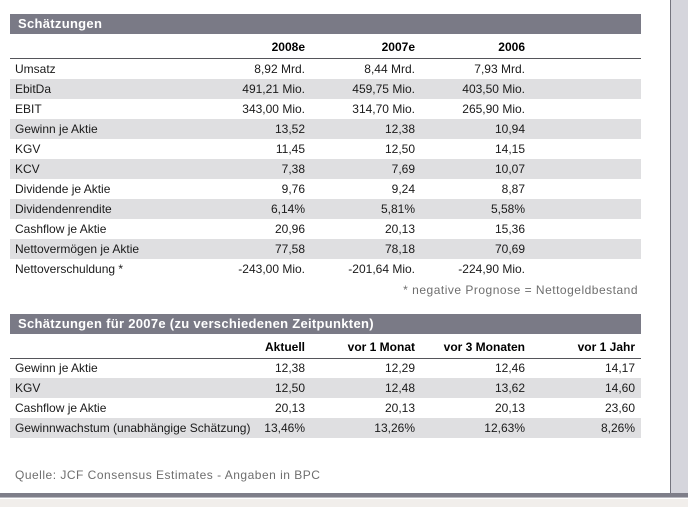  What do you see at coordinates (383, 88) in the screenshot?
I see `cell-value: 459,75 Mio.` at bounding box center [383, 88].